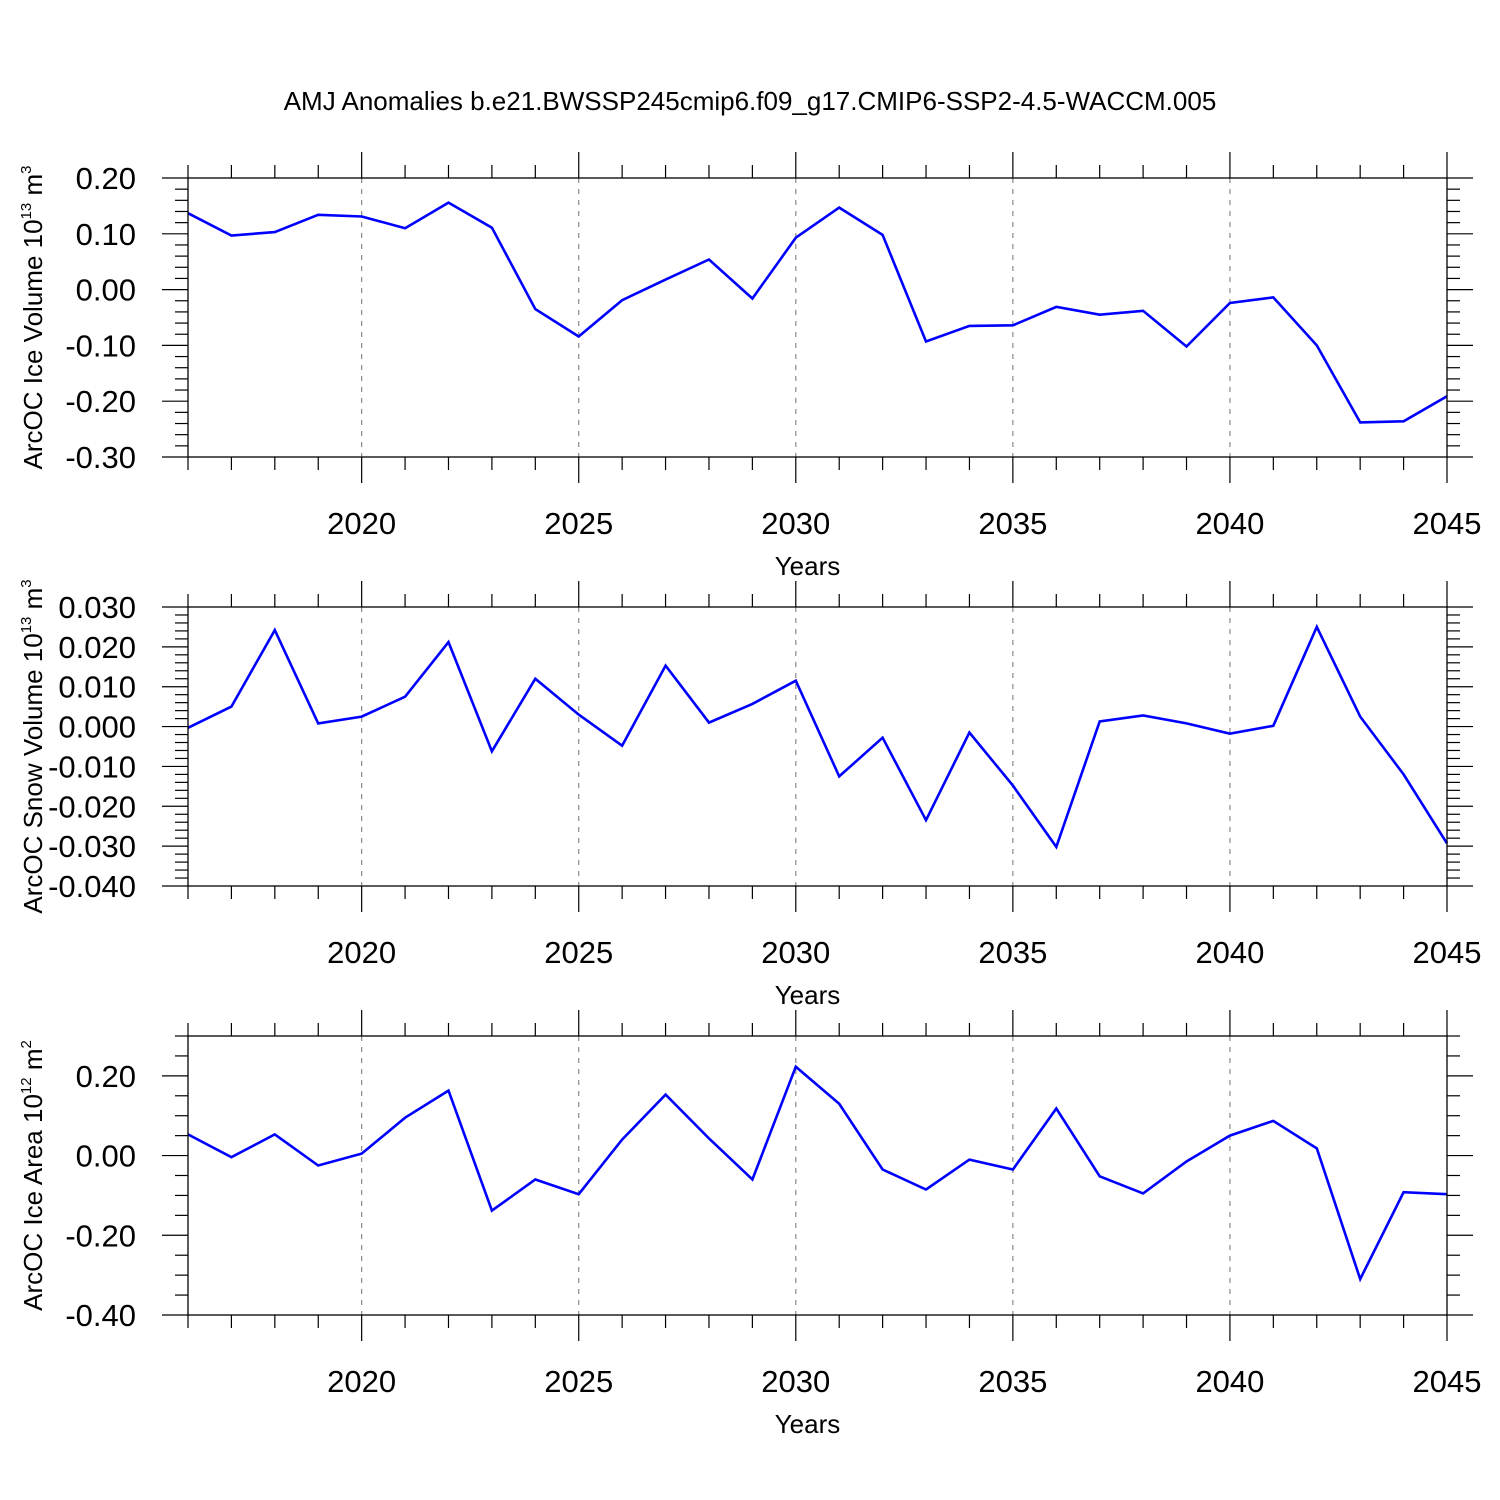  I want to click on y-axis-label-text: ArcOC Ice Volume 10, so click(33, 344).